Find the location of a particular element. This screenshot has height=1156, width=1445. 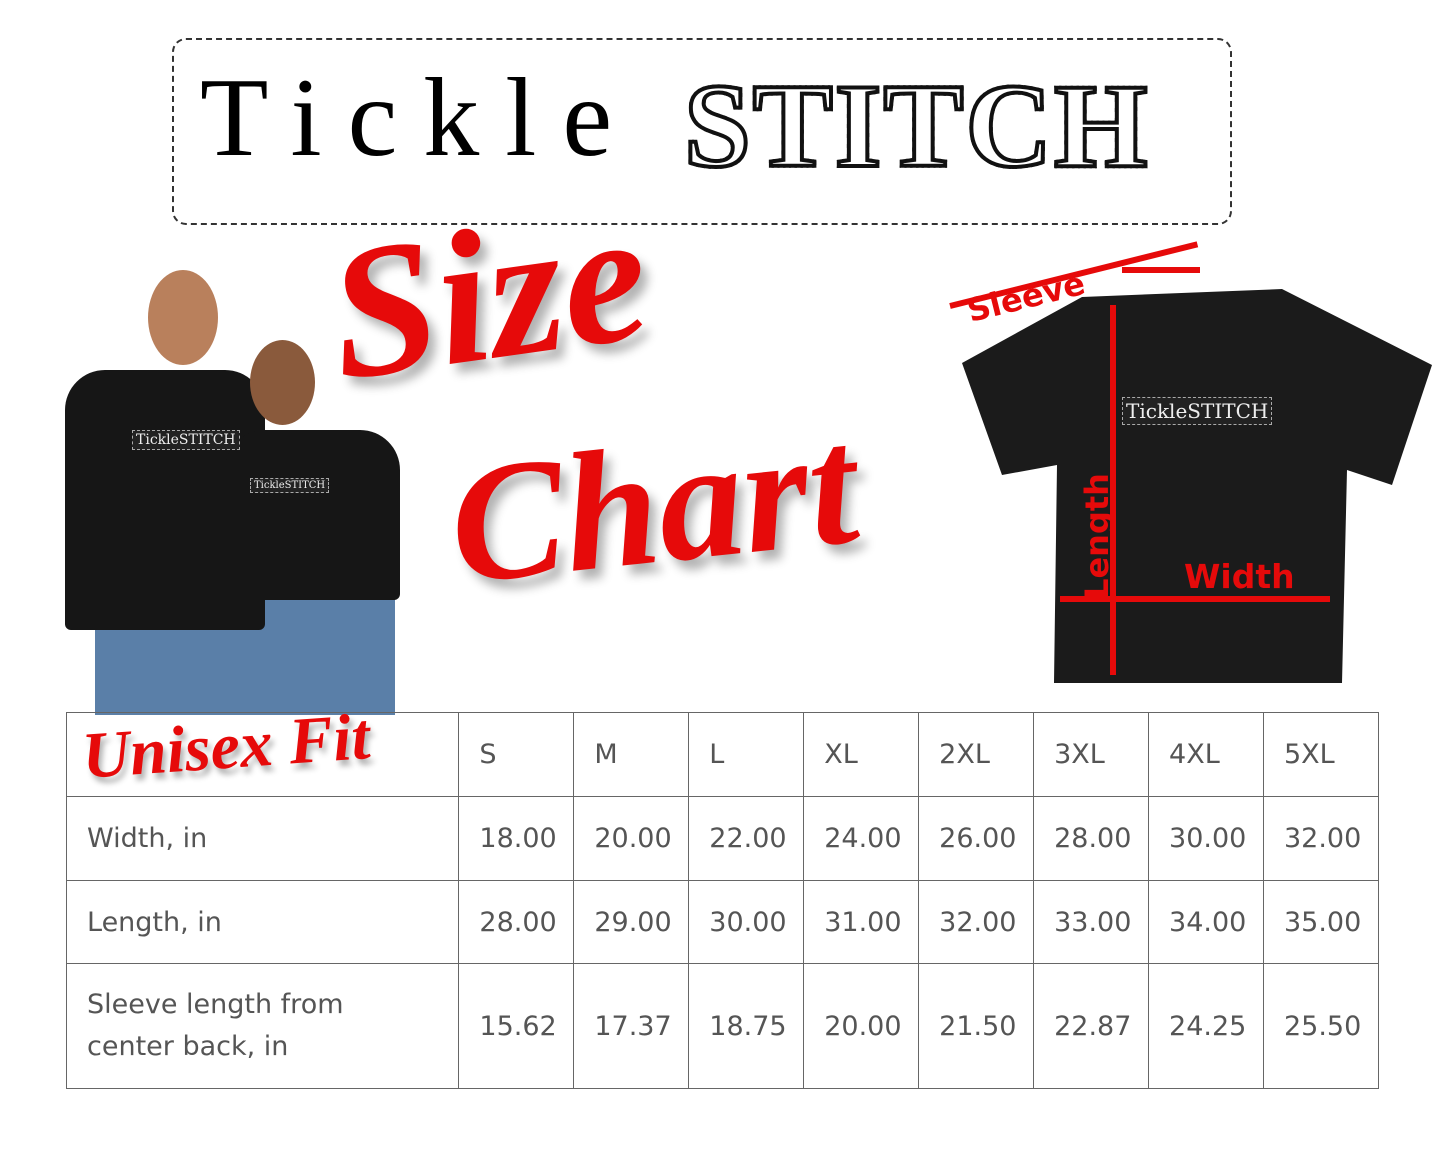

size-header: 4XL is located at coordinates (1206, 754).